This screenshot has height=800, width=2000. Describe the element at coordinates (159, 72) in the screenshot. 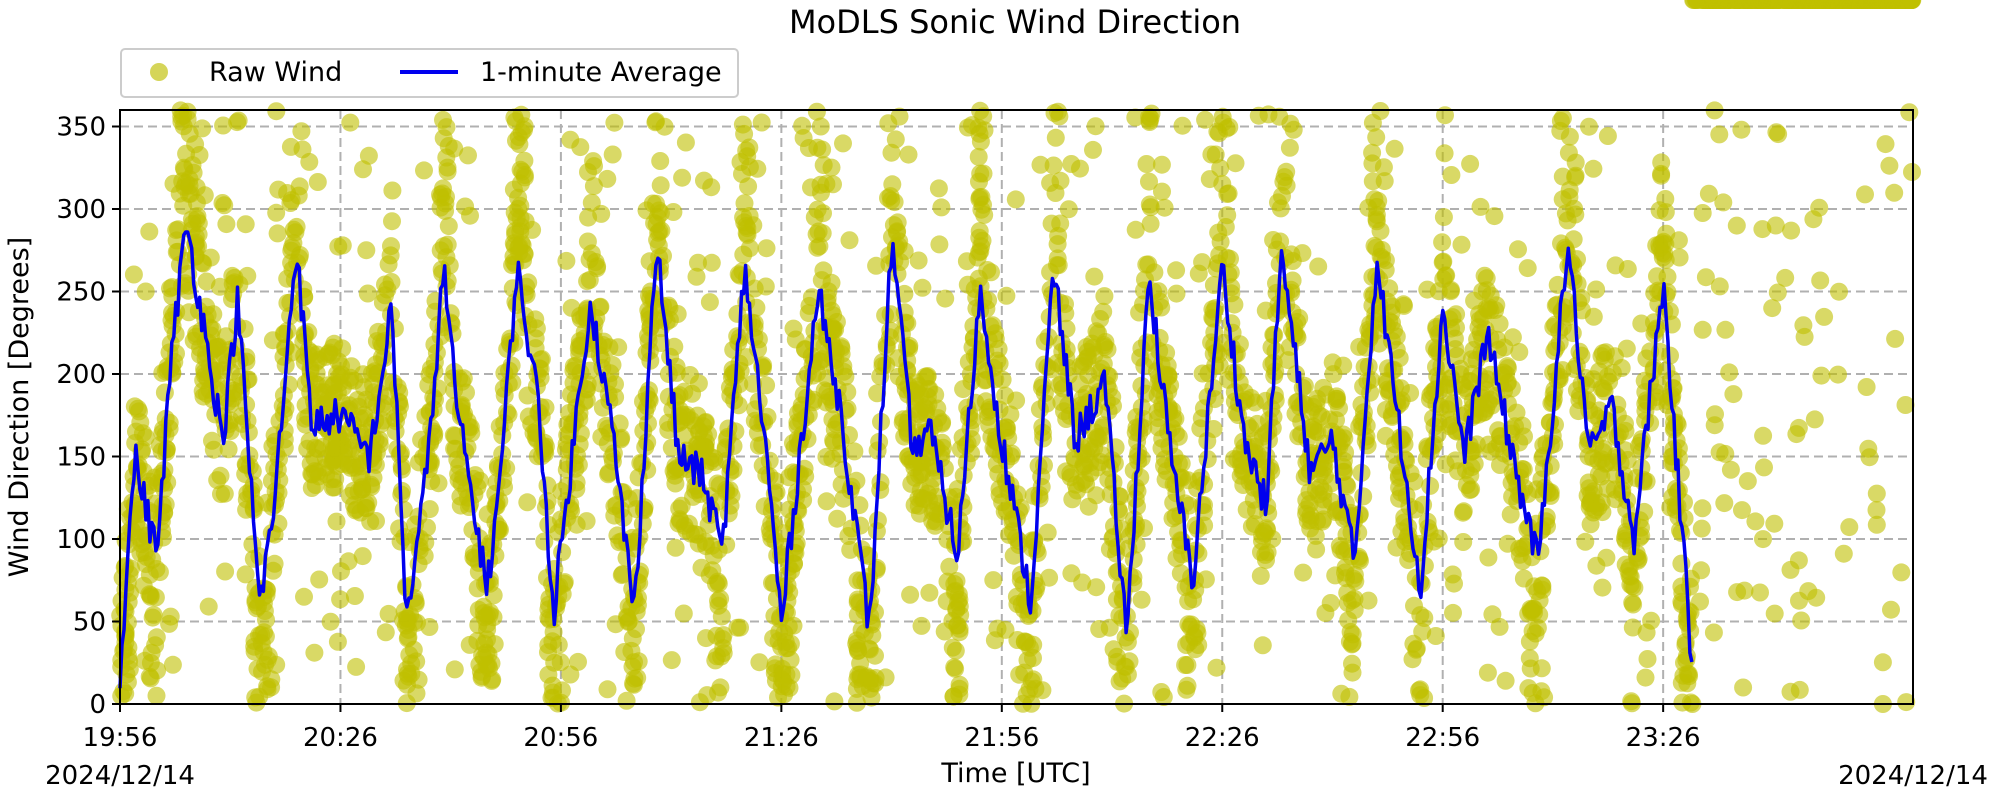

I see `legend-marker-raw-wind` at that location.